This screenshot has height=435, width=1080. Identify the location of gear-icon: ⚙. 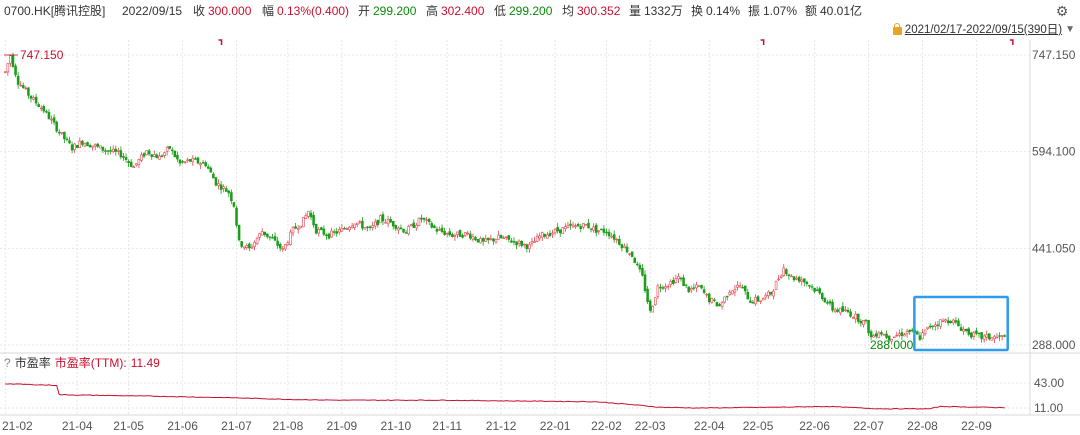
(1062, 11).